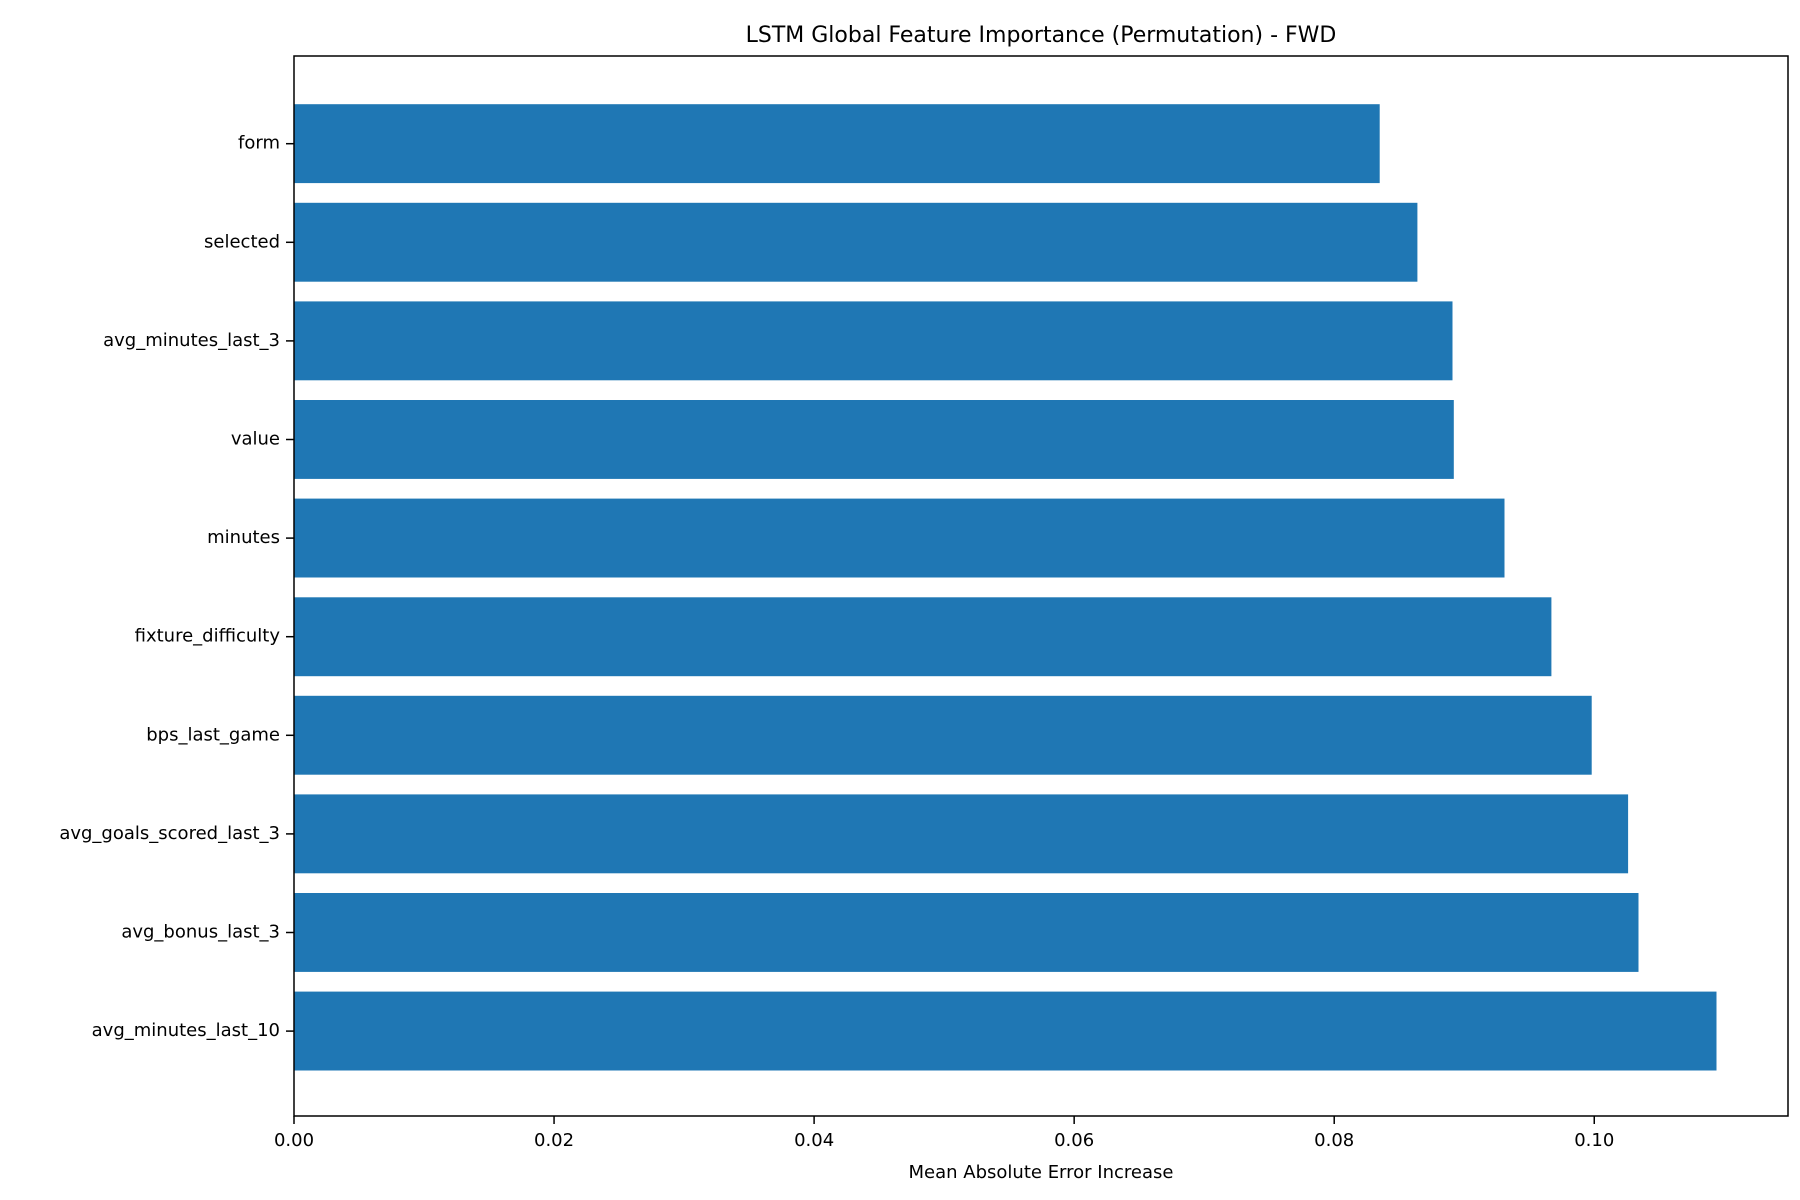 The height and width of the screenshot is (1200, 1800). I want to click on x-tick-label: 0.10, so click(1594, 1140).